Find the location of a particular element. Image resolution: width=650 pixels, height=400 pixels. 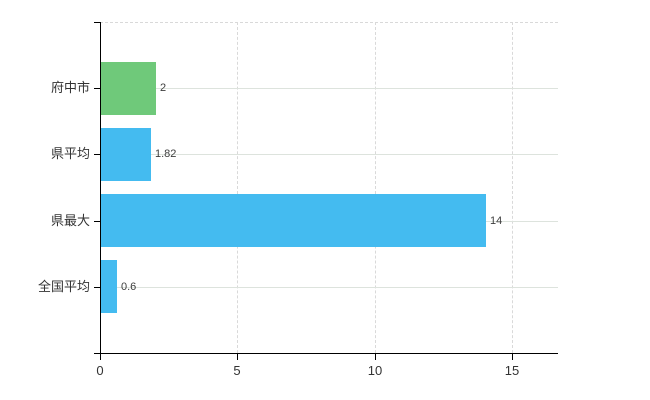

x-axis-line is located at coordinates (326, 353).